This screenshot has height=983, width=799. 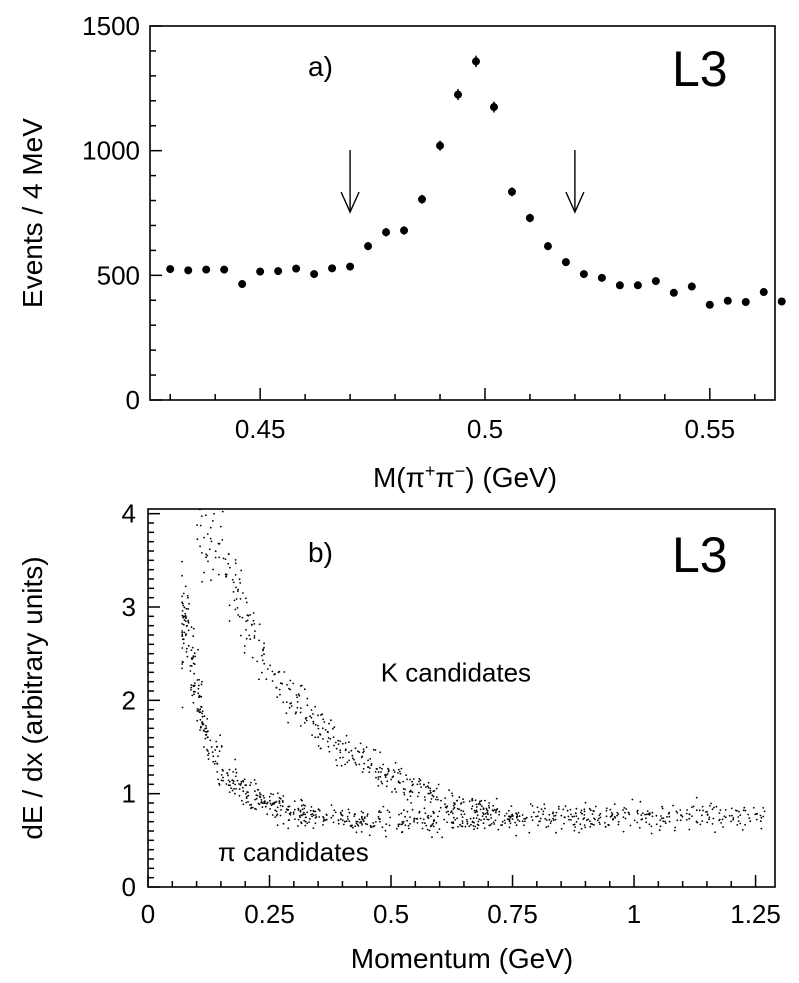 I want to click on panel-b-l3-logo: L3, so click(x=700, y=555).